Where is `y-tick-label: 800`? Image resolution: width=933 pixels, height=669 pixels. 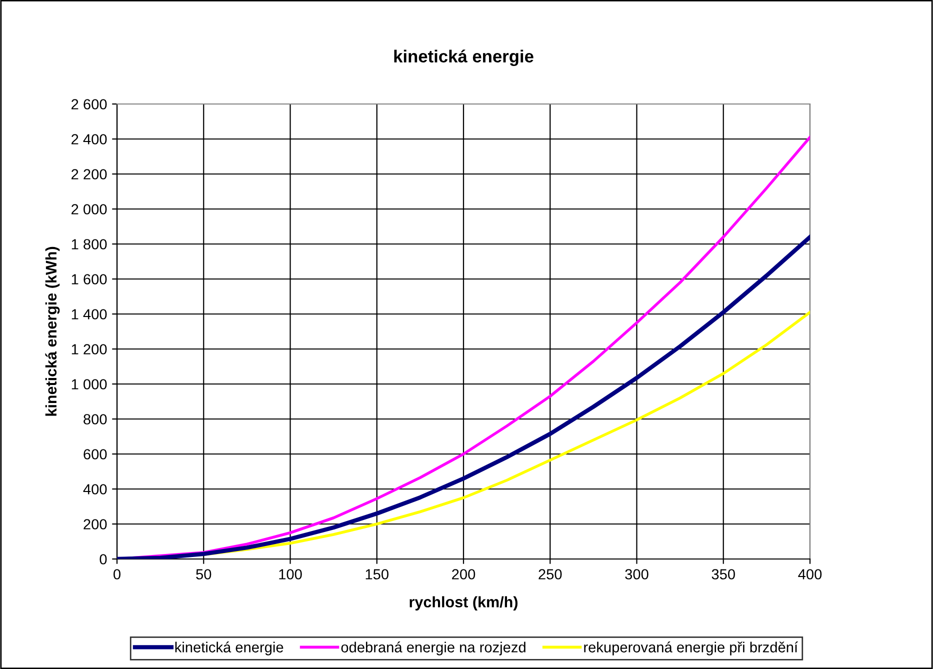 y-tick-label: 800 is located at coordinates (95, 419).